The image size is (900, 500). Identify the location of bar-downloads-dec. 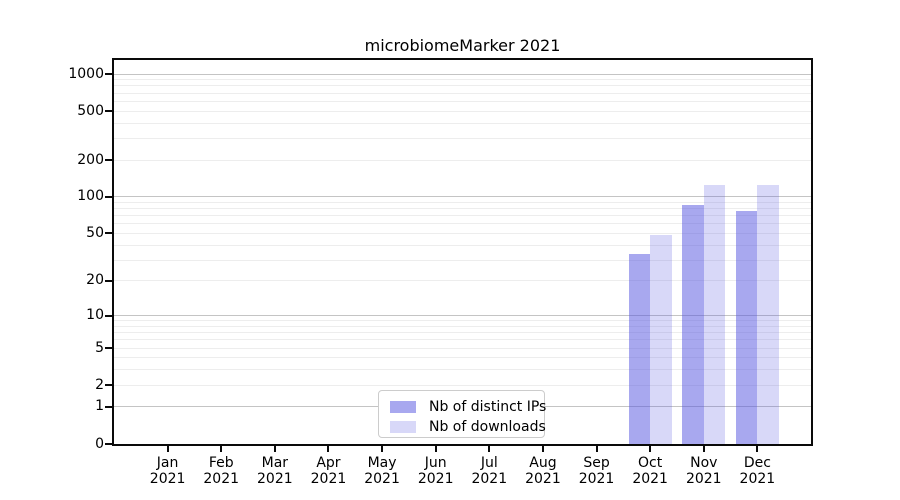
(768, 314).